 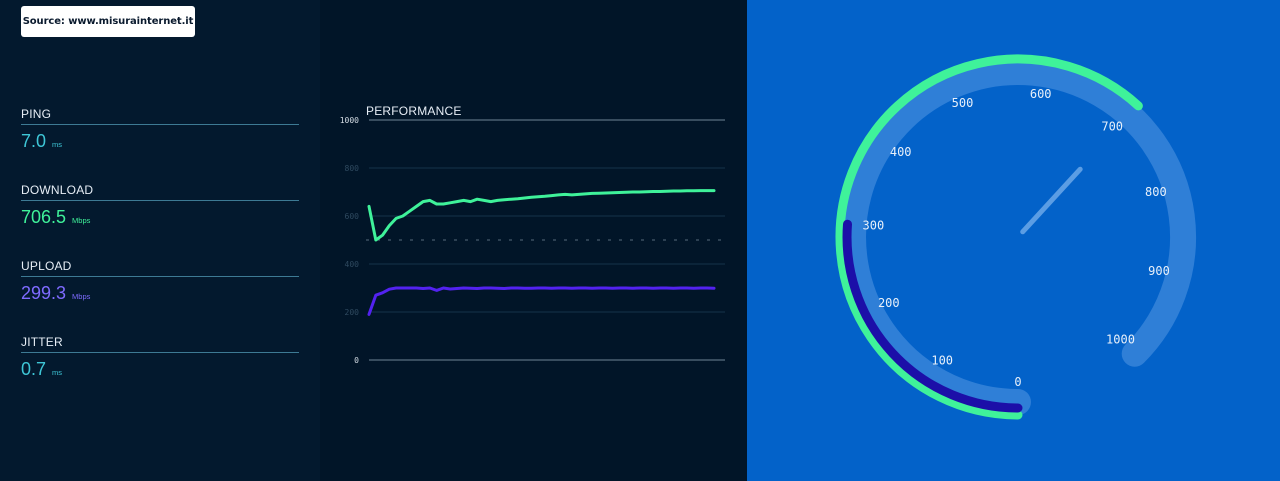 I want to click on jitter-value: 0.7, so click(x=34, y=369).